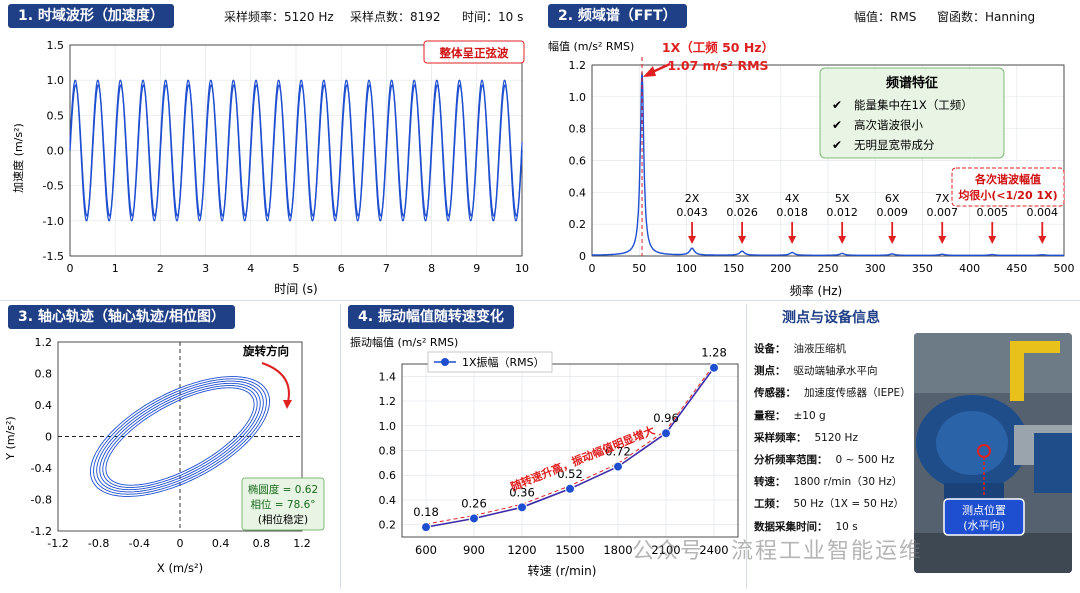  Describe the element at coordinates (618, 452) in the screenshot. I see `chart4-data-label: 0.72` at that location.